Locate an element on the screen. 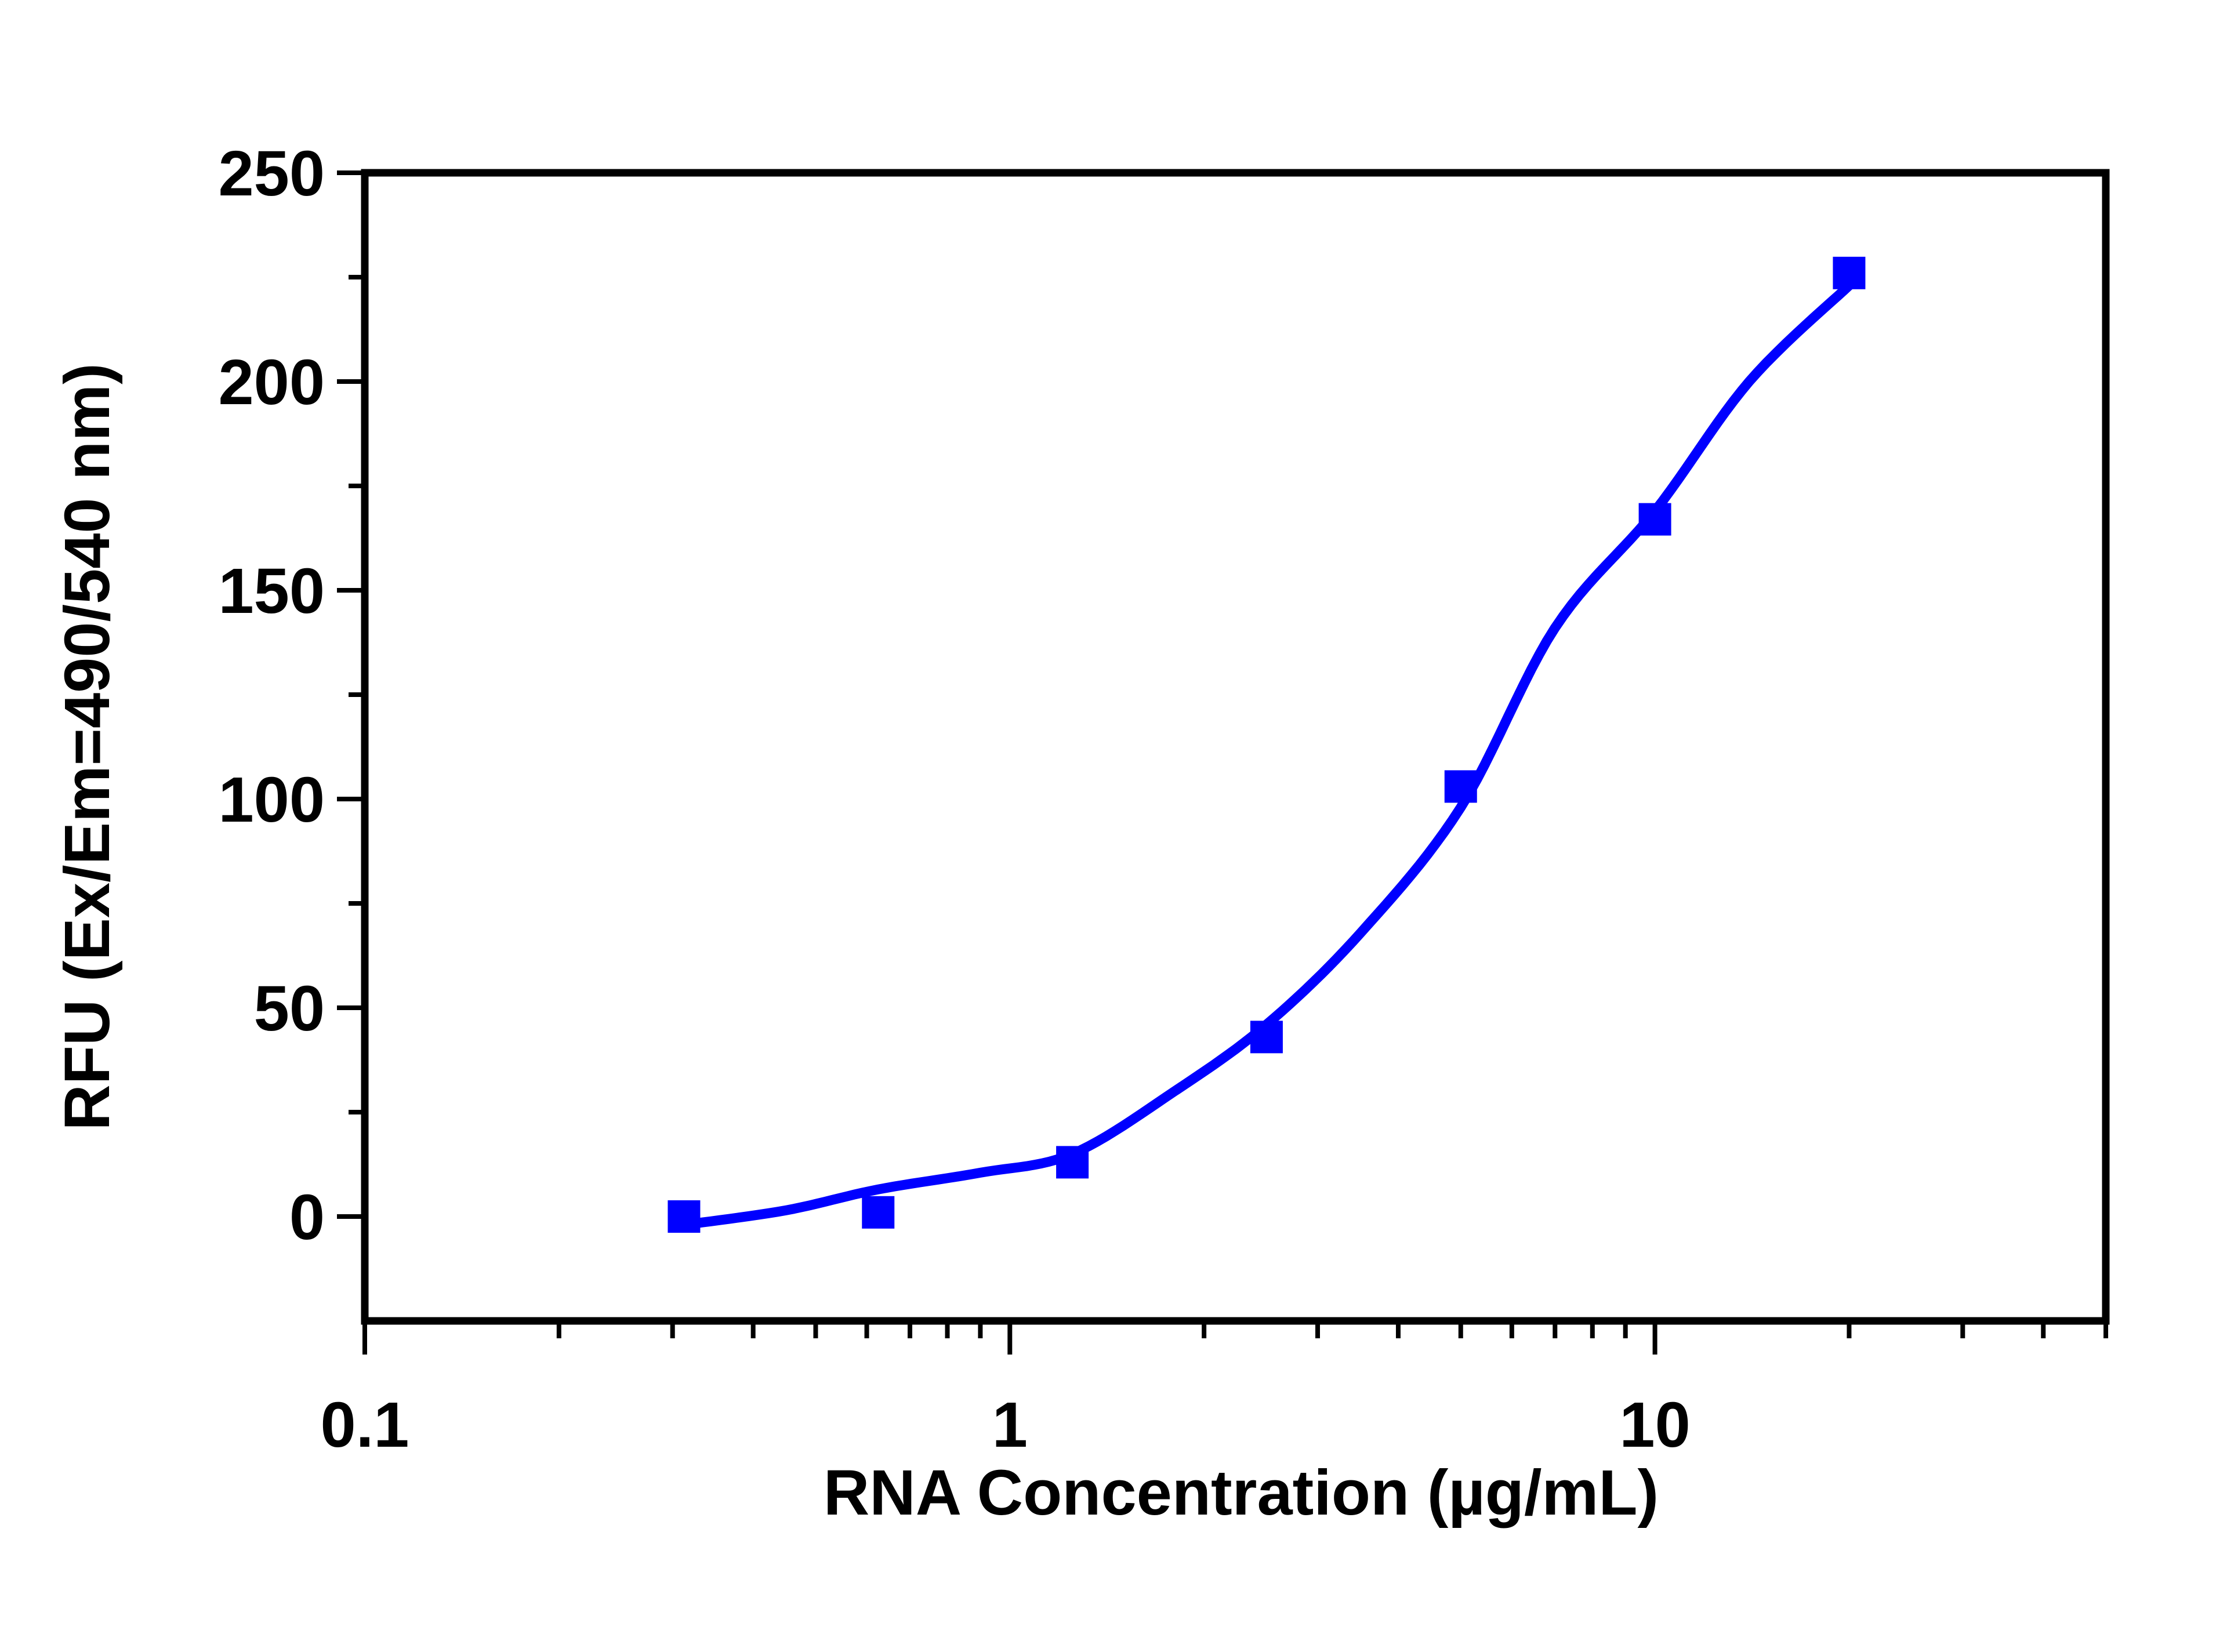 The height and width of the screenshot is (1652, 2227). x-axis-ticks is located at coordinates (1235, 1338).